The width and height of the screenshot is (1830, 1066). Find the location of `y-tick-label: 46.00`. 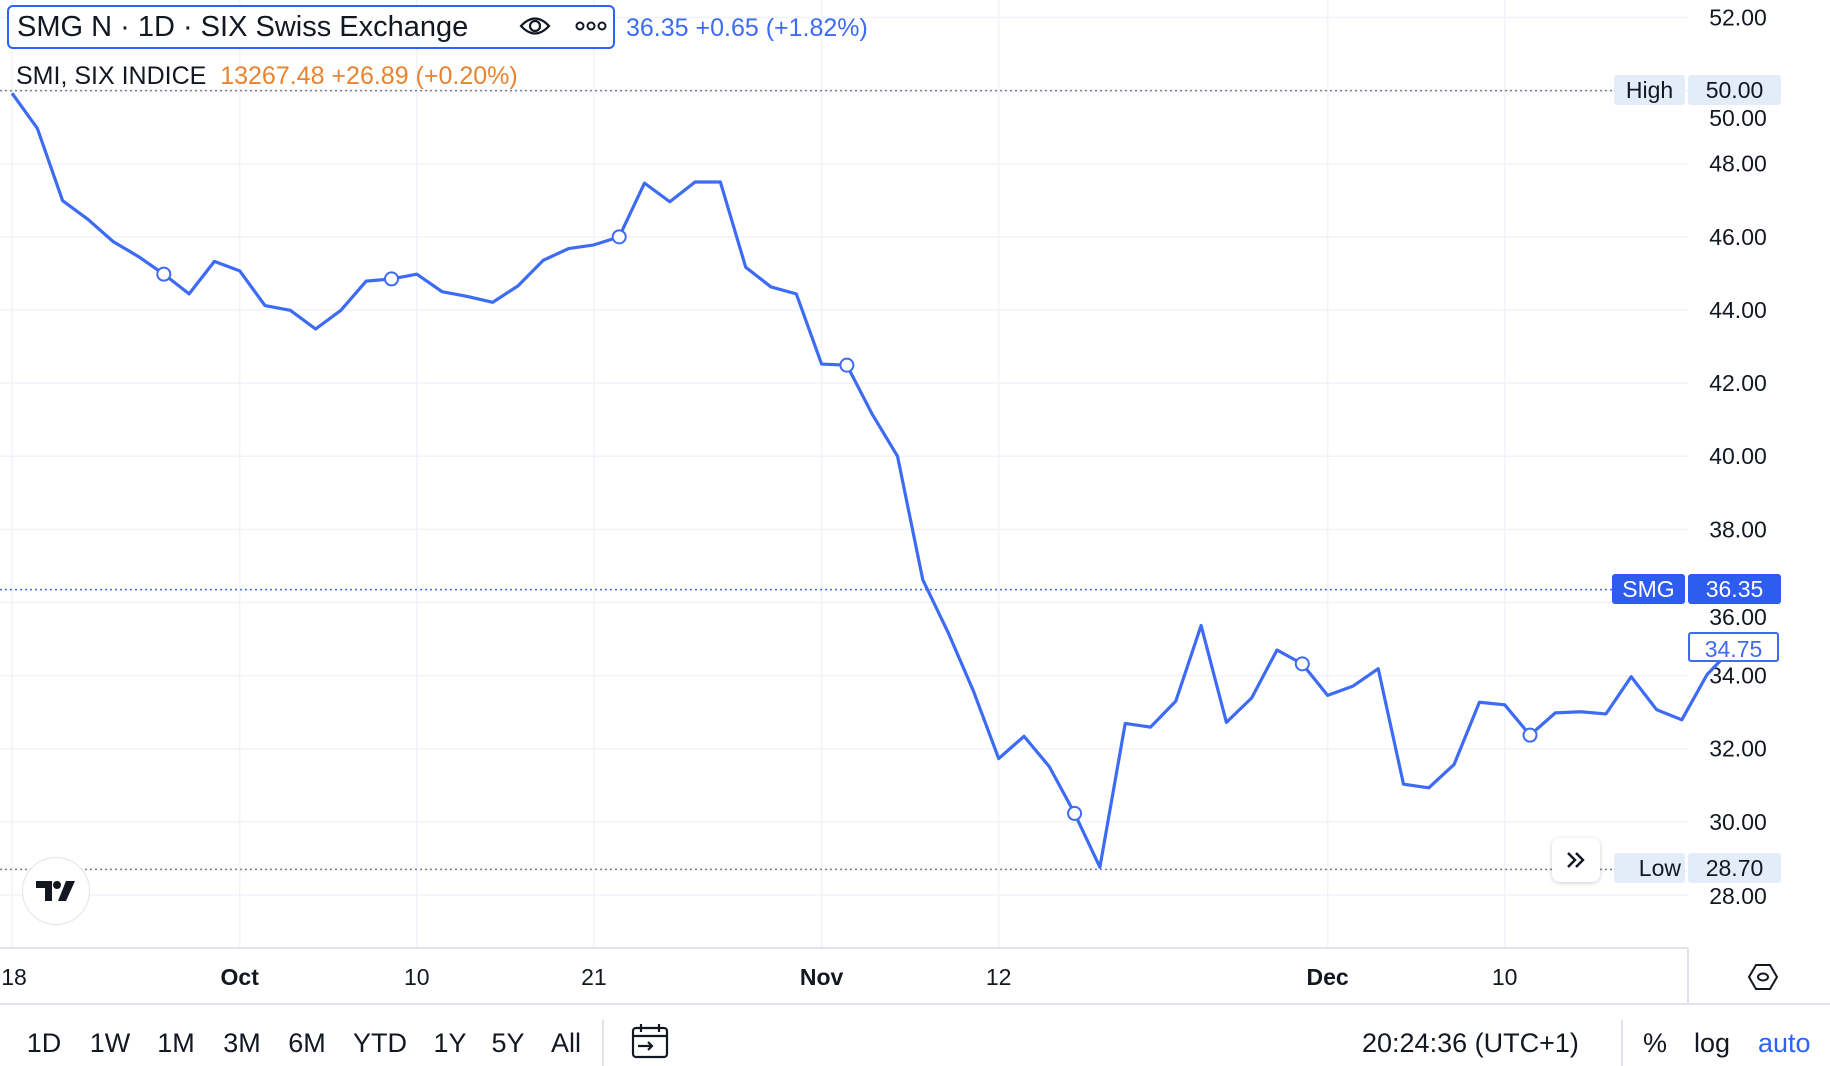

y-tick-label: 46.00 is located at coordinates (1738, 237).